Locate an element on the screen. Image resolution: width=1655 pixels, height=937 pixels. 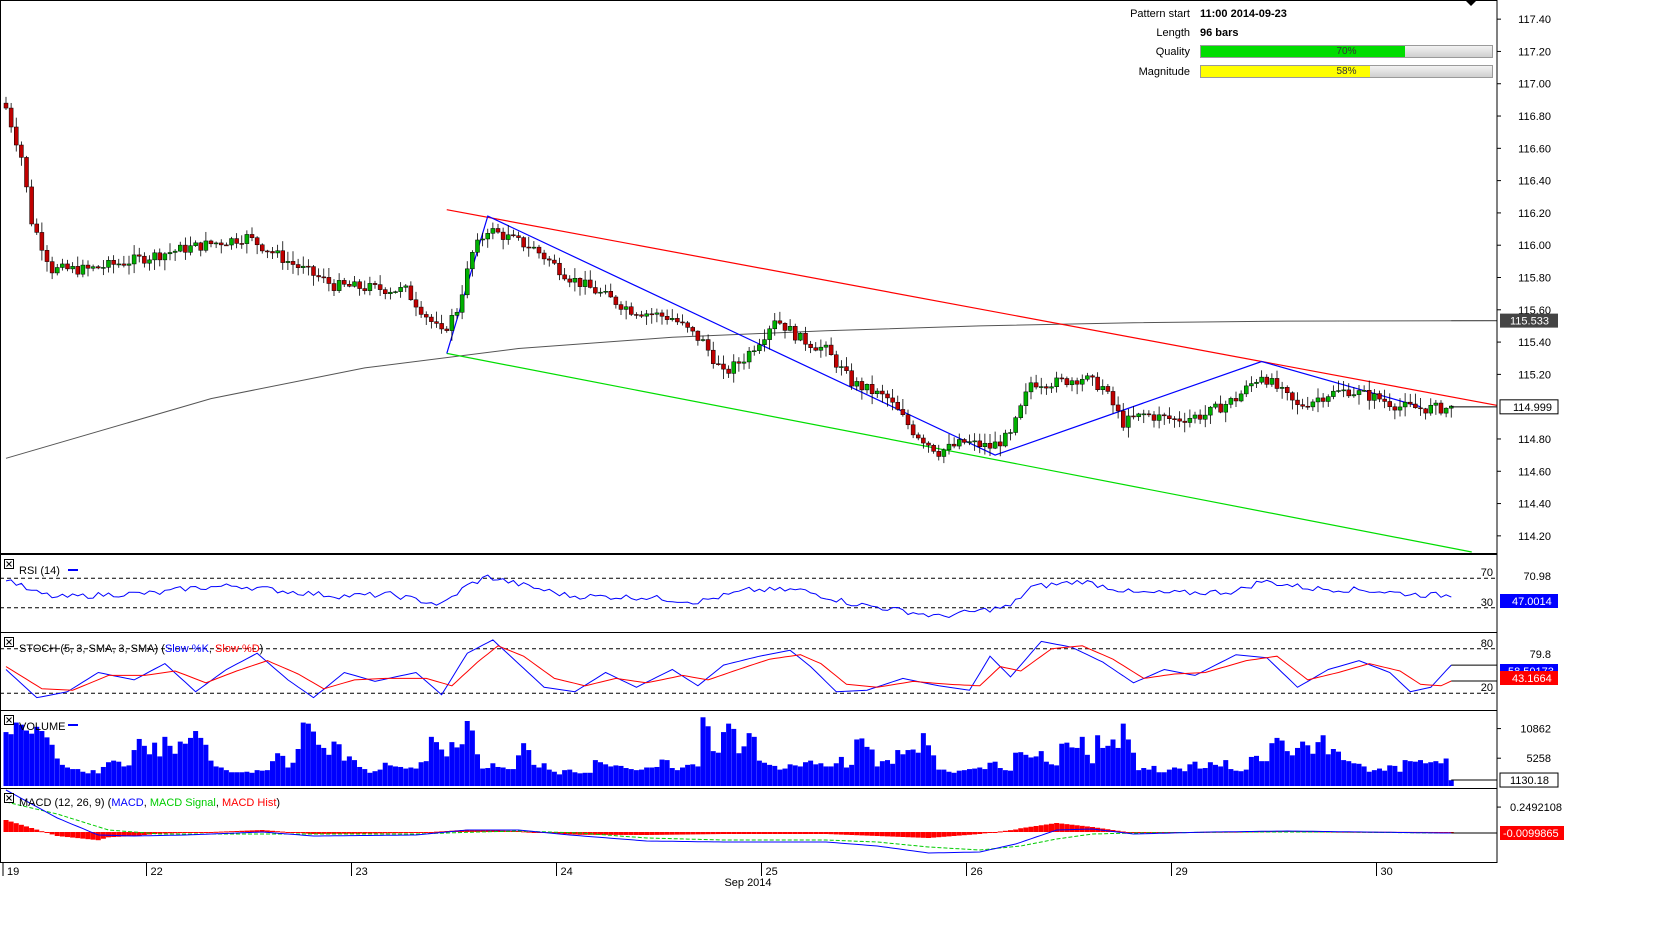
quality-bar-fill is located at coordinates (1303, 51).